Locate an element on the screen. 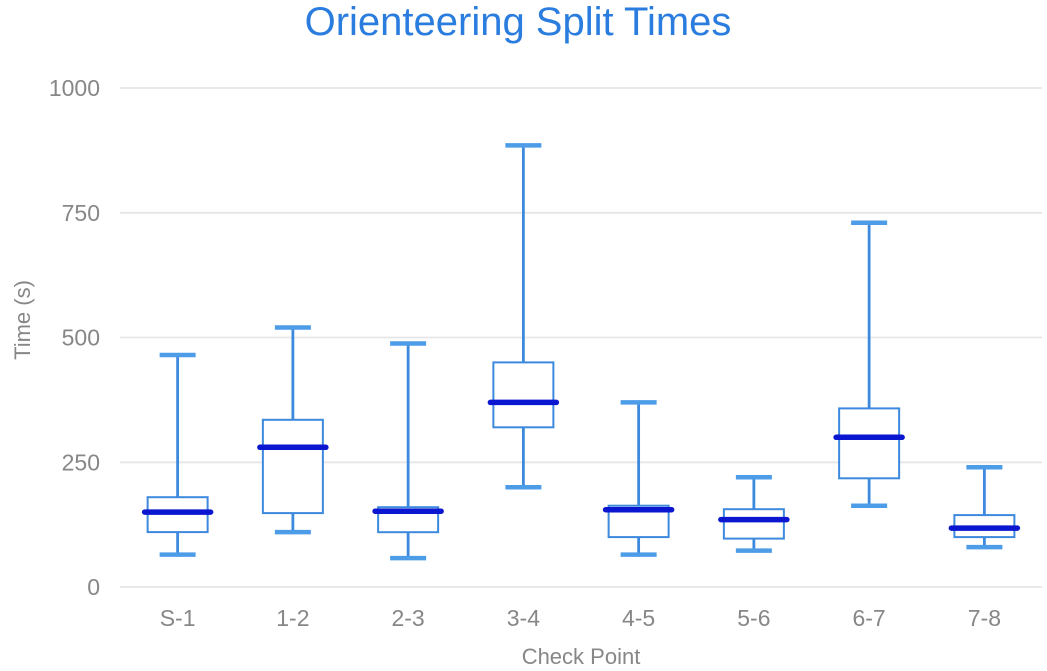  x-tick-label: S-1 is located at coordinates (178, 618).